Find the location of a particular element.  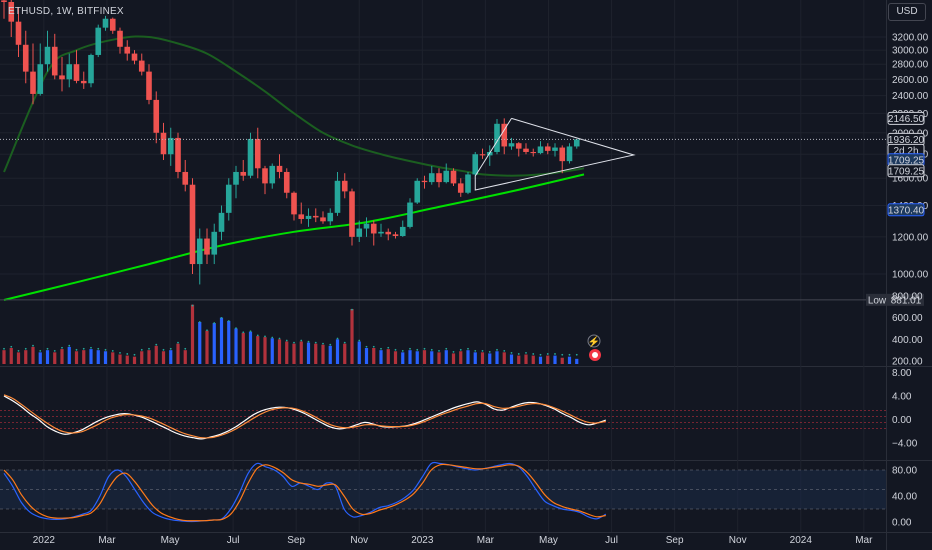

price-tag-label: 2d 2h is located at coordinates (905, 151).